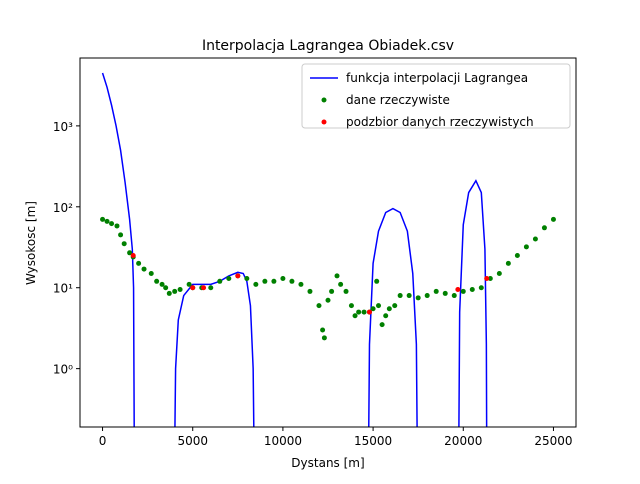 The image size is (640, 484). Describe the element at coordinates (437, 78) in the screenshot. I see `legend-label: funkcja interpolacji Lagrangea` at that location.